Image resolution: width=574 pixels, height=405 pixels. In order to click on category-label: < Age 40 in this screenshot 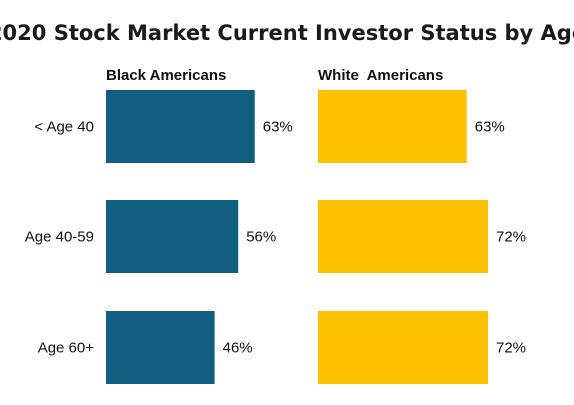, I will do `click(64, 127)`.